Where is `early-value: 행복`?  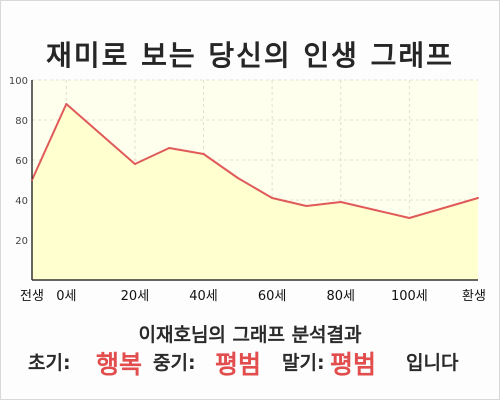 early-value: 행복 is located at coordinates (119, 364).